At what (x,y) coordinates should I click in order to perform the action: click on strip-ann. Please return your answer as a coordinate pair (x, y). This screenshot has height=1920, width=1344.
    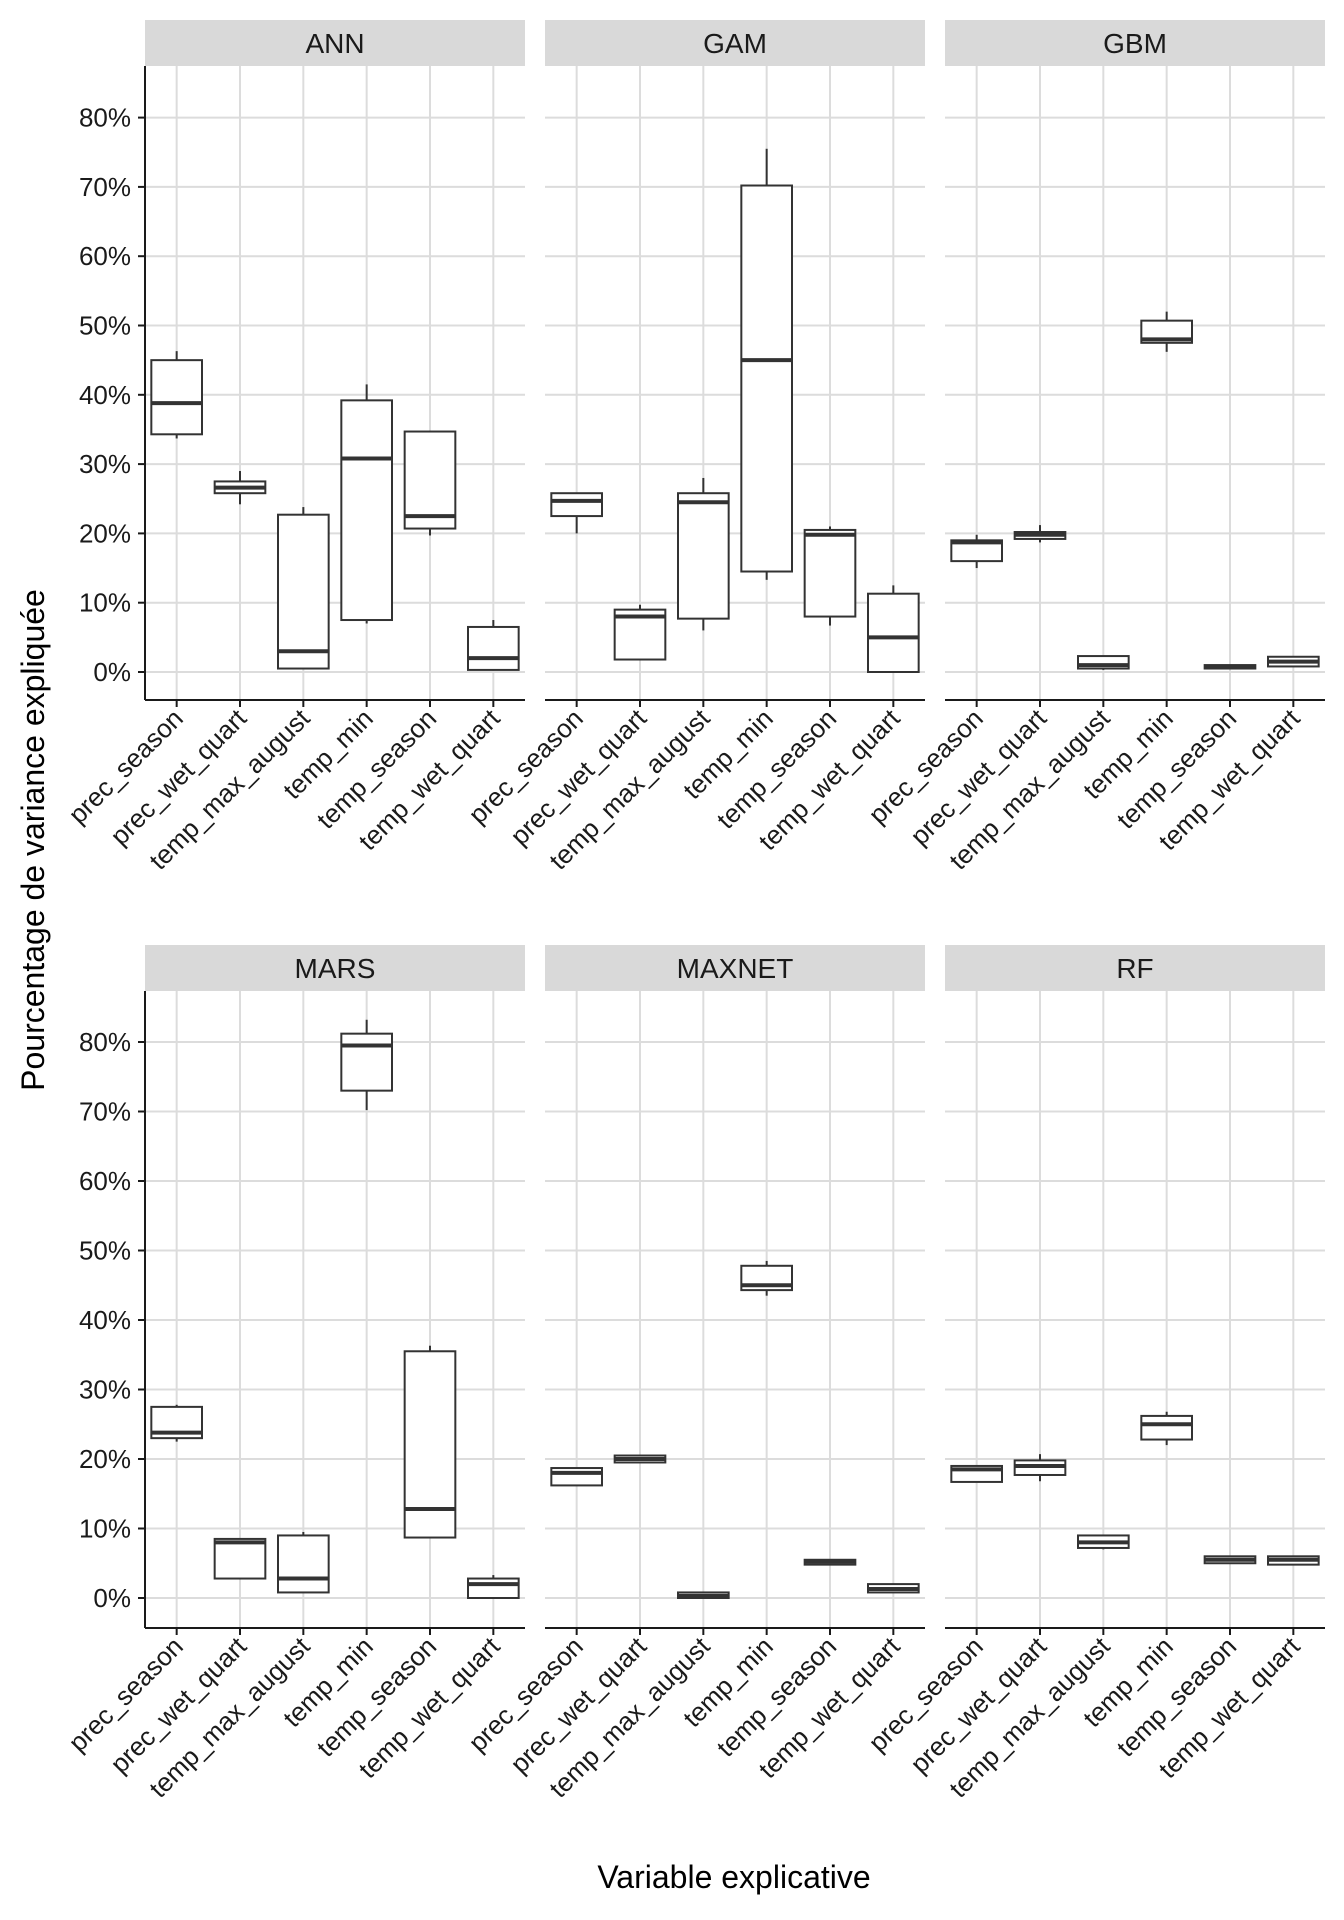
    Looking at the image, I should click on (335, 43).